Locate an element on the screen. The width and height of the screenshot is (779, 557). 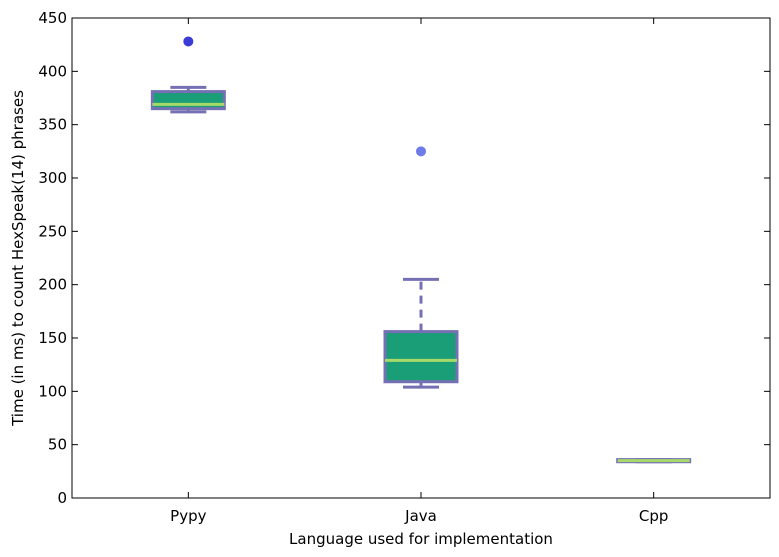
x-tick-label-pypy: Pypy is located at coordinates (188, 516).